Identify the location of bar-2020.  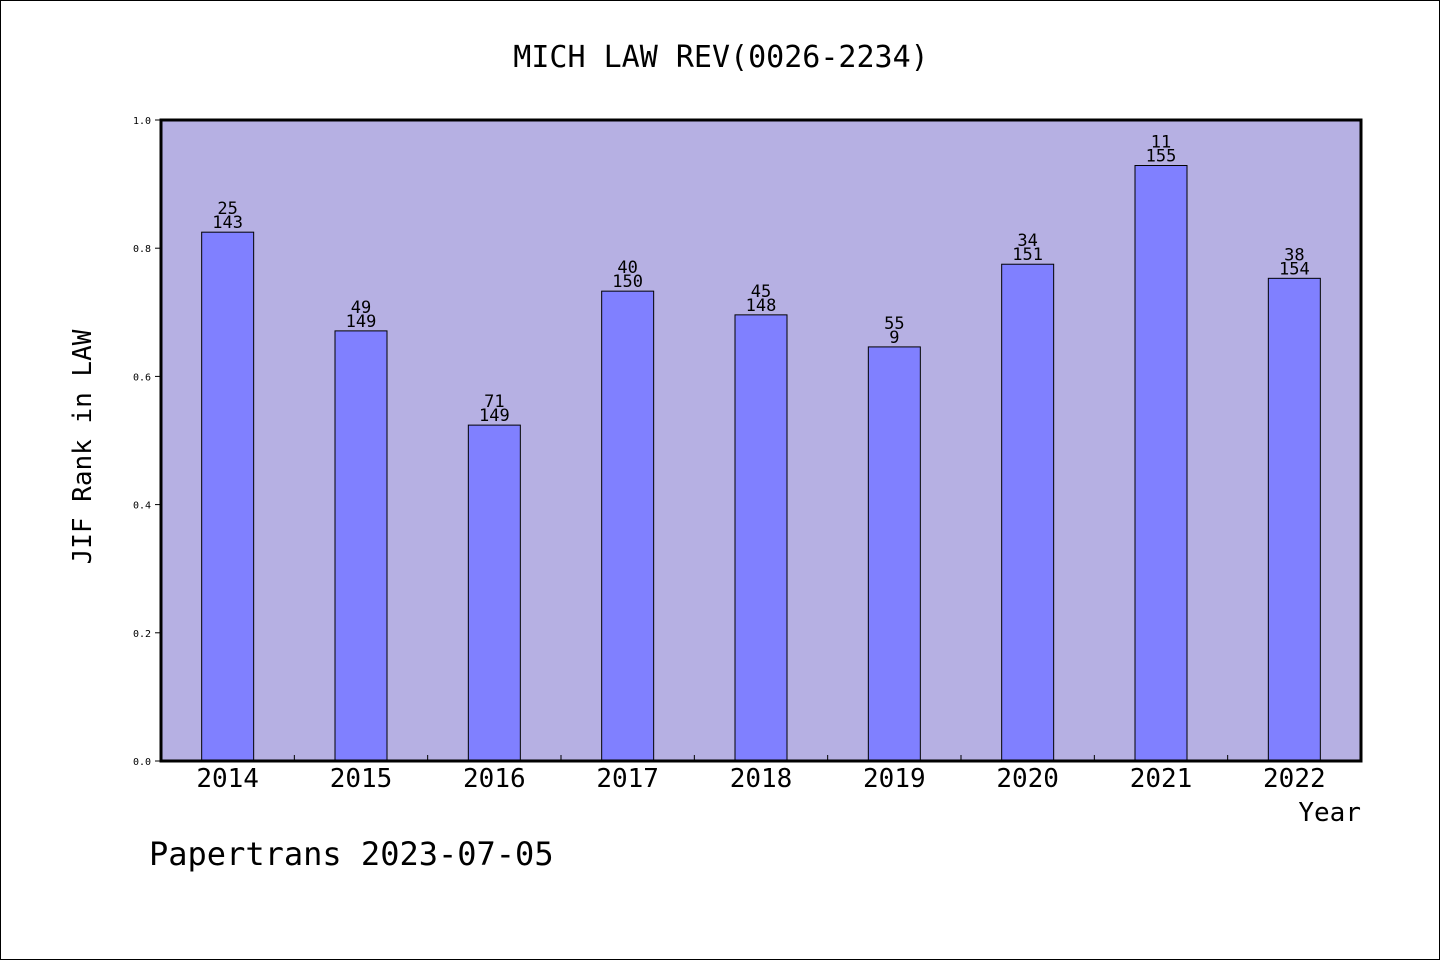
(1028, 512).